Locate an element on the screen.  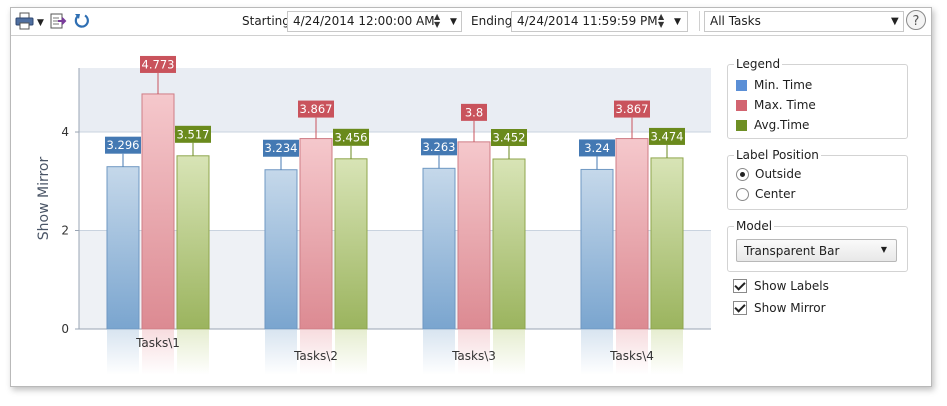
data-label: 3.8 is located at coordinates (474, 112).